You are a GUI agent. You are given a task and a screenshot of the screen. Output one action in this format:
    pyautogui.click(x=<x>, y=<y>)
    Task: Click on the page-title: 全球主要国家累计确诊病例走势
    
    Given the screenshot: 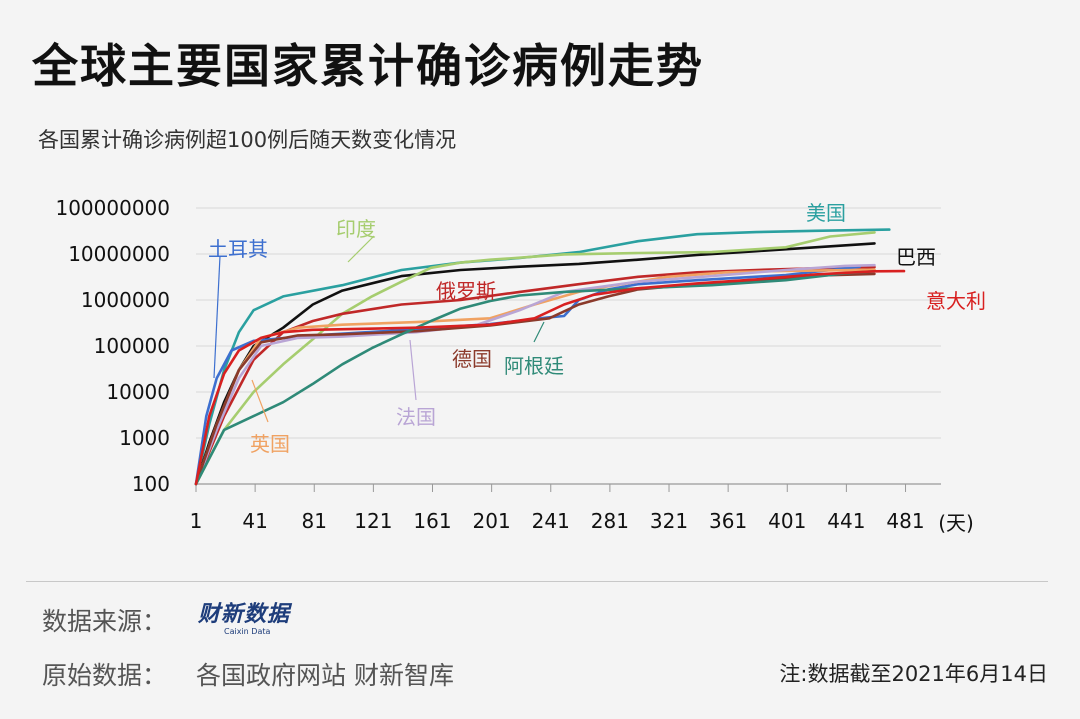 What is the action you would take?
    pyautogui.click(x=368, y=66)
    